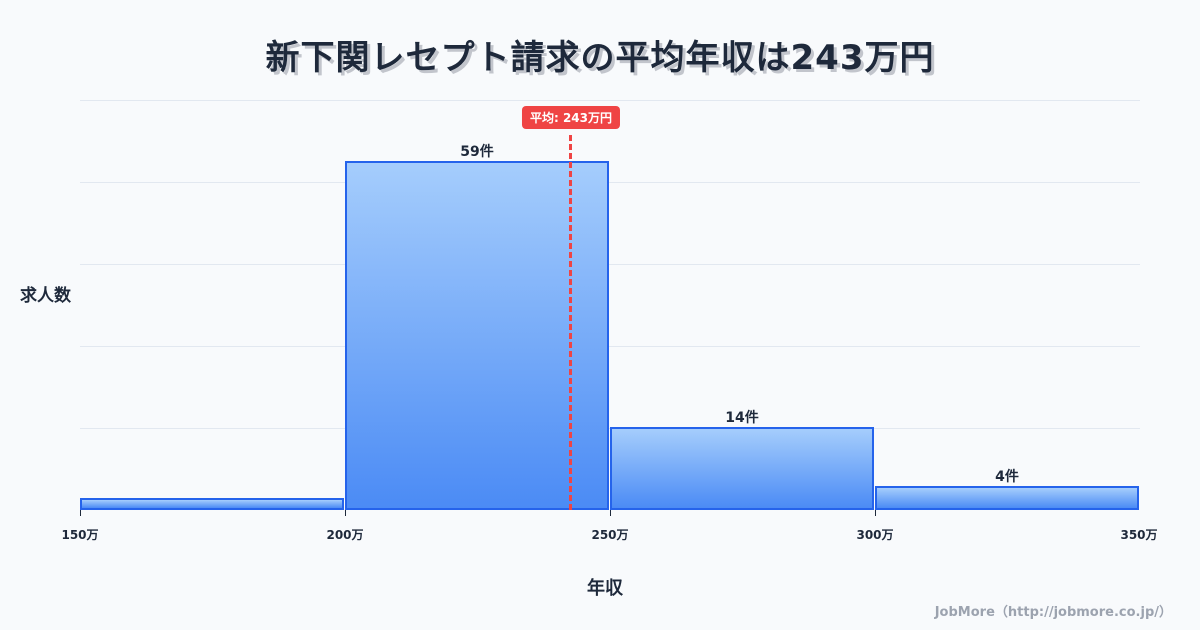 The height and width of the screenshot is (630, 1200). What do you see at coordinates (742, 418) in the screenshot?
I see `bar-value-label: 14件` at bounding box center [742, 418].